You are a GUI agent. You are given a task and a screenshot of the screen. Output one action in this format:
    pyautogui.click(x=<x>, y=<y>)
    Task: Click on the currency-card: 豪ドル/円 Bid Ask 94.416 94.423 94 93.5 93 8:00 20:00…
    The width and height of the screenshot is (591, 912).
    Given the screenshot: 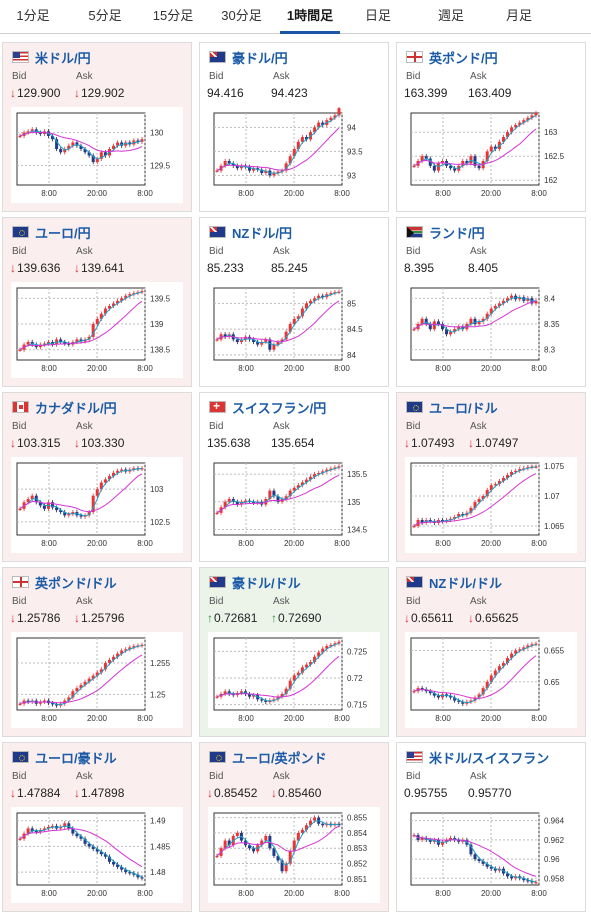 What is the action you would take?
    pyautogui.click(x=294, y=127)
    